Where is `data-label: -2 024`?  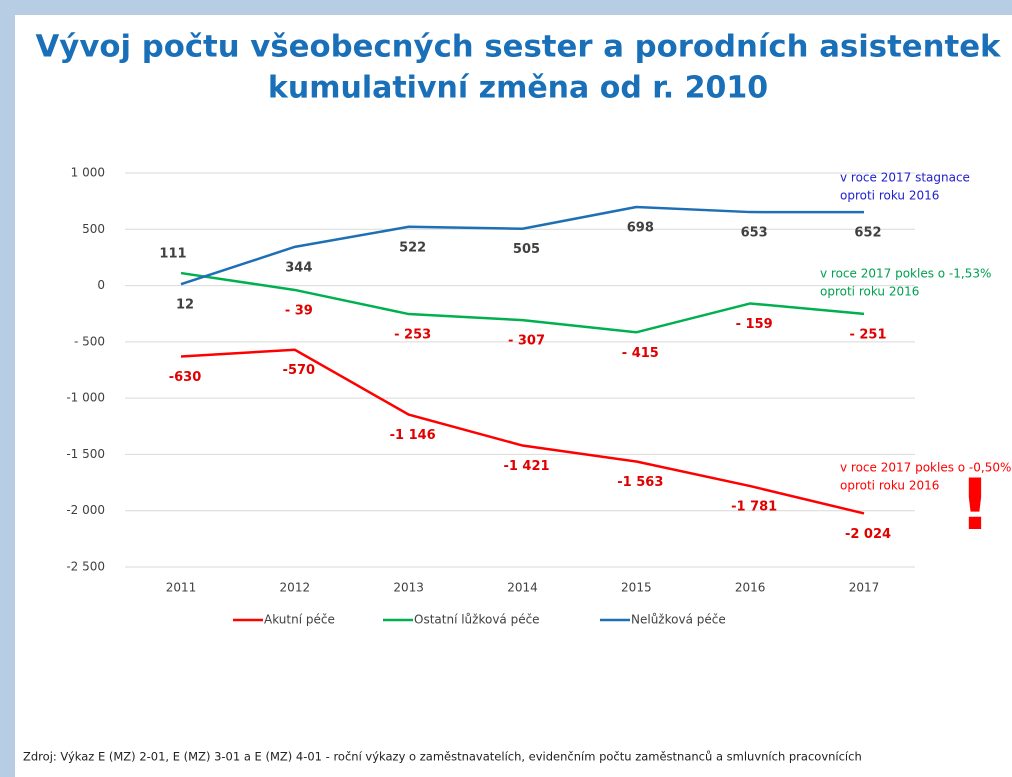
data-label: -2 024 is located at coordinates (868, 534).